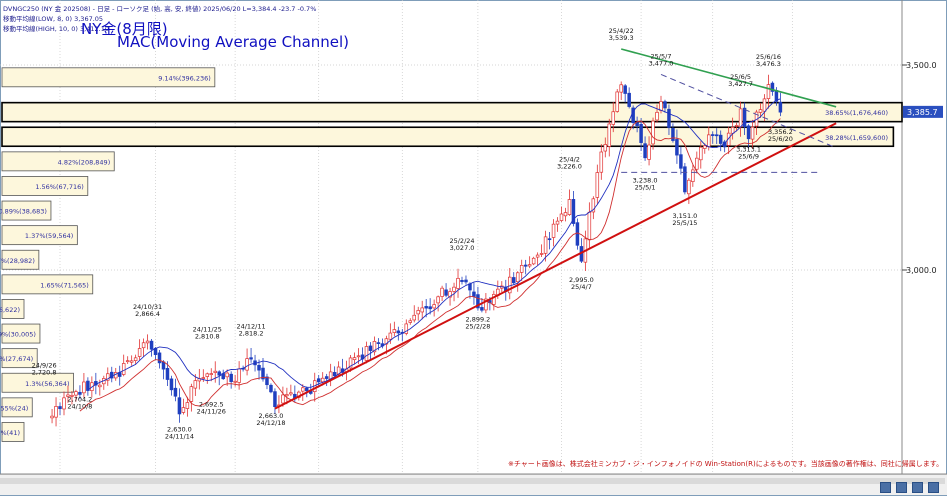  Describe the element at coordinates (251, 334) in the screenshot. I see `annotation-sublabel: 2,818.2` at that location.